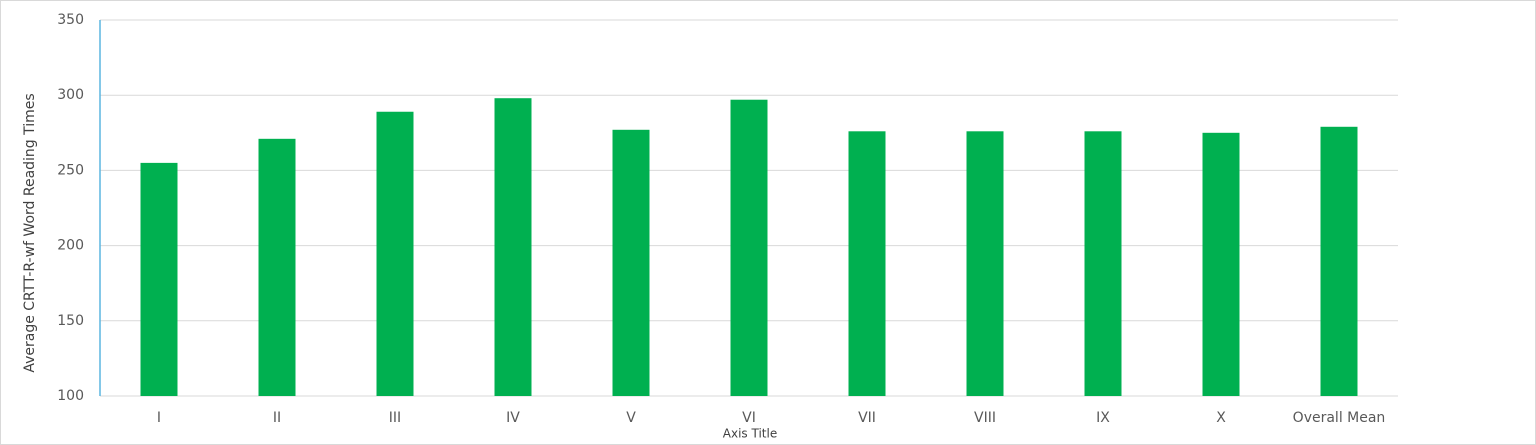  What do you see at coordinates (277, 418) in the screenshot?
I see `x-tick-label: II` at bounding box center [277, 418].